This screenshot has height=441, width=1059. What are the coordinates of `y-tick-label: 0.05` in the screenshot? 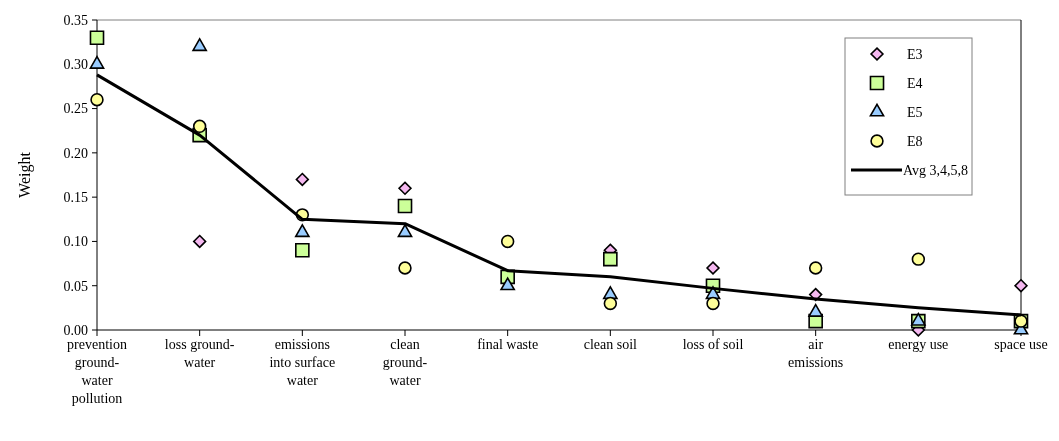 It's located at (75, 286).